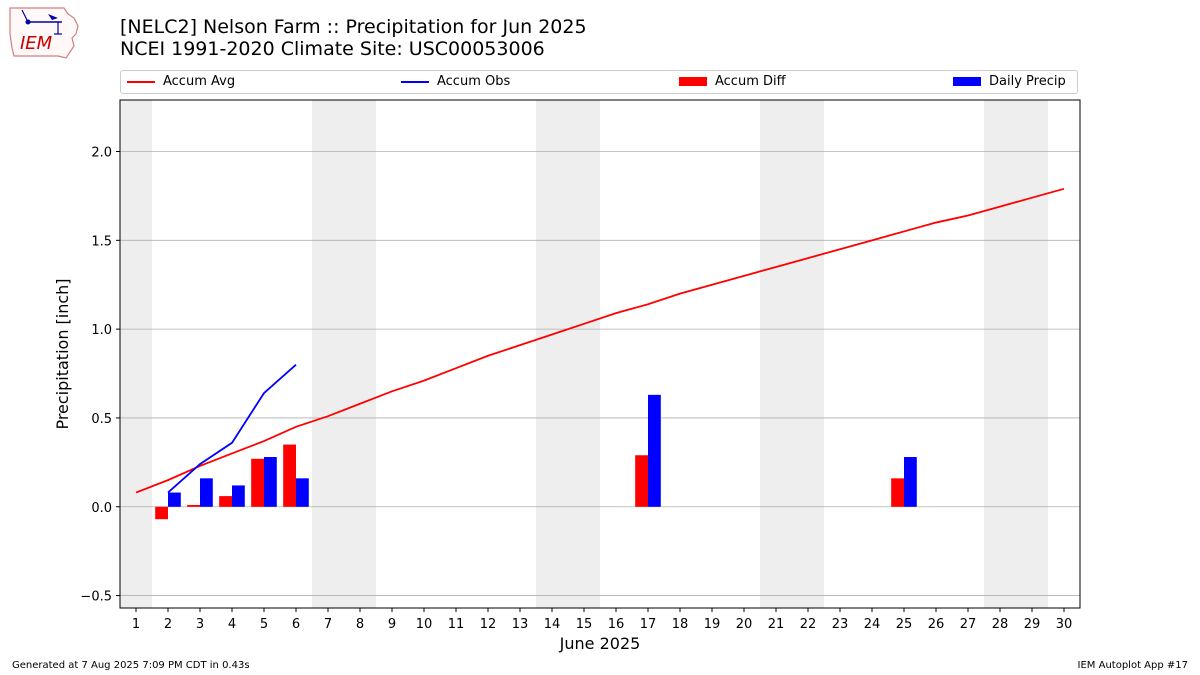  I want to click on x-tick-label: 30, so click(1064, 624).